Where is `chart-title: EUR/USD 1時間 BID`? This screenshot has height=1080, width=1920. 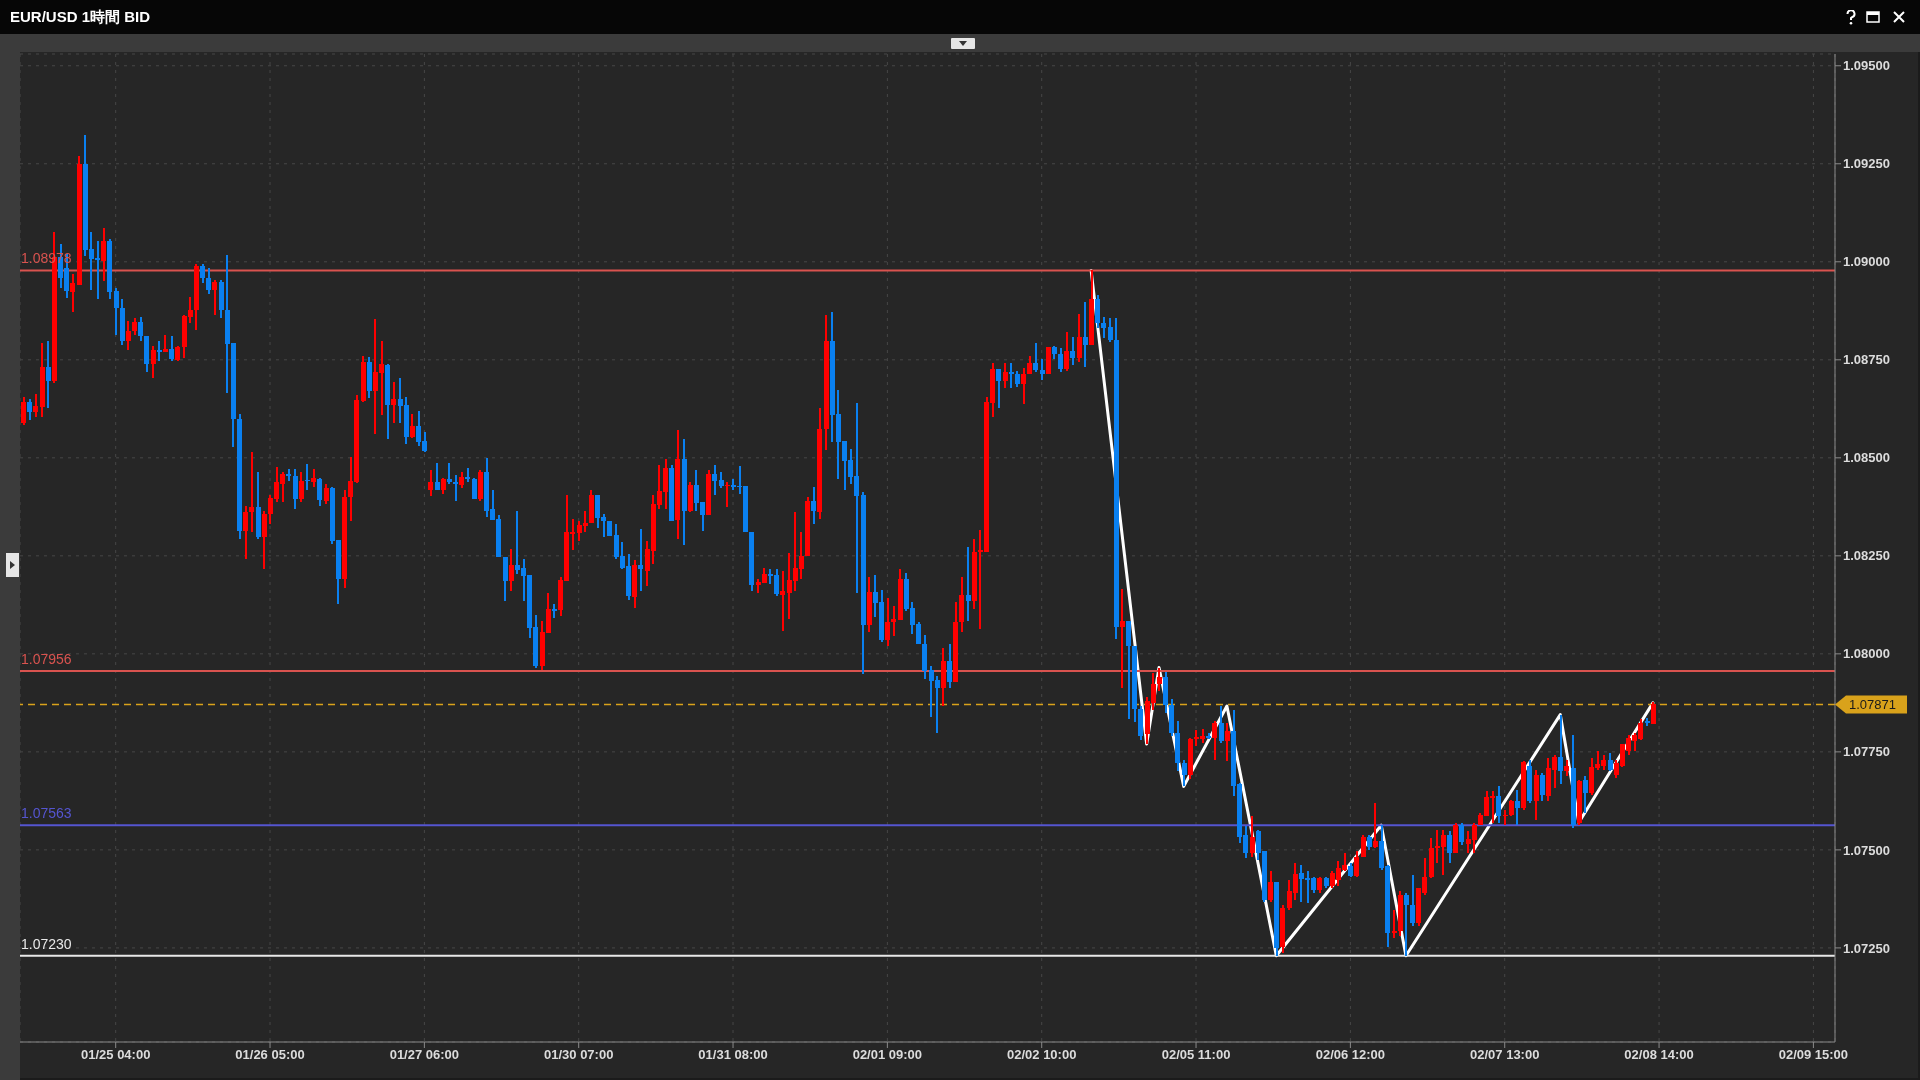
chart-title: EUR/USD 1時間 BID is located at coordinates (80, 17).